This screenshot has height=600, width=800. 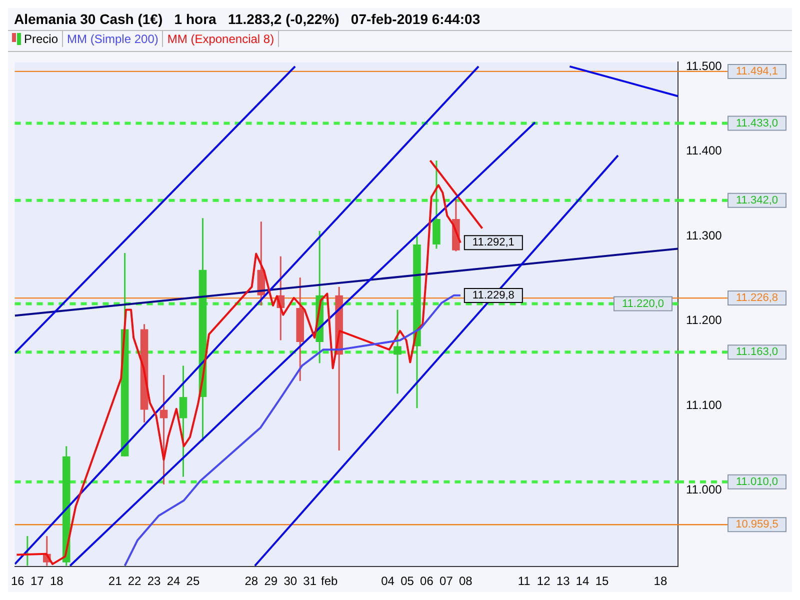 I want to click on ref-line-label: 10.959,5, so click(x=757, y=524).